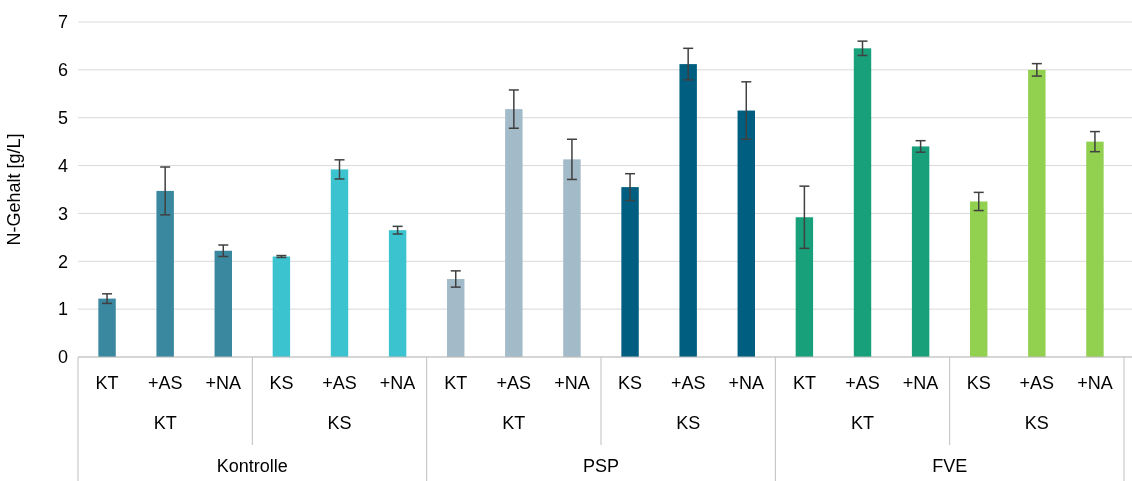  I want to click on text: PSP, so click(601, 466).